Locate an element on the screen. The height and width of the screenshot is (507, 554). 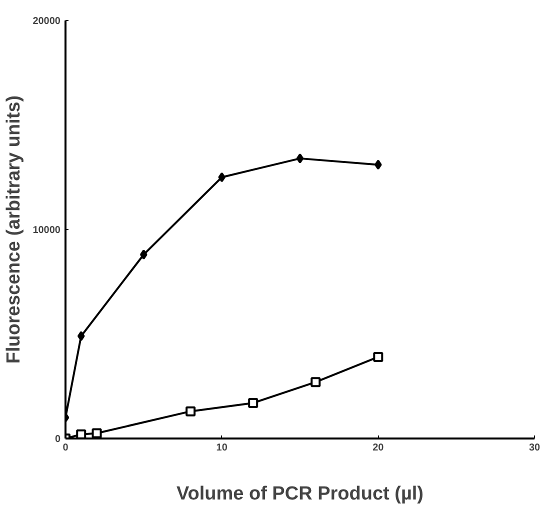
y-tick-label: 0 is located at coordinates (57, 439).